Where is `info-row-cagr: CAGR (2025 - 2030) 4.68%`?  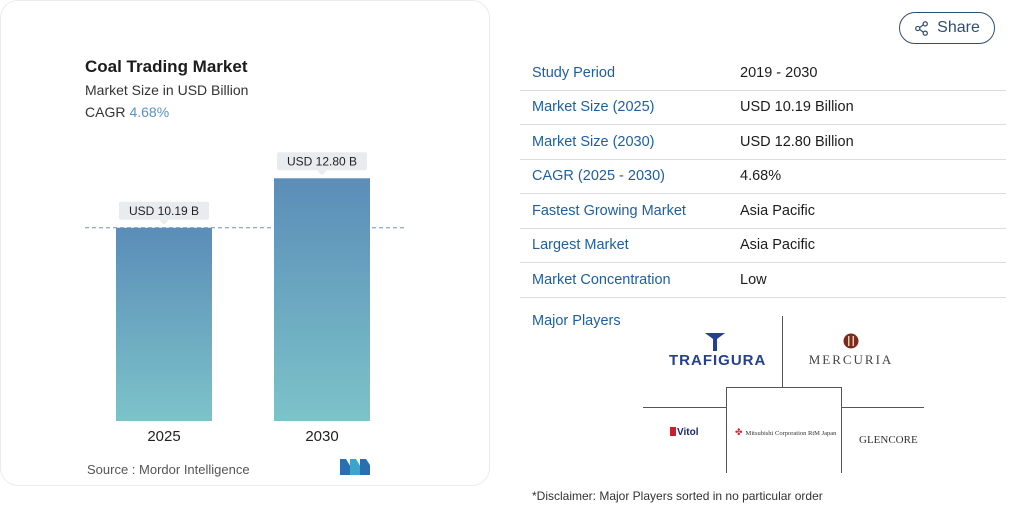 info-row-cagr: CAGR (2025 - 2030) 4.68% is located at coordinates (763, 177).